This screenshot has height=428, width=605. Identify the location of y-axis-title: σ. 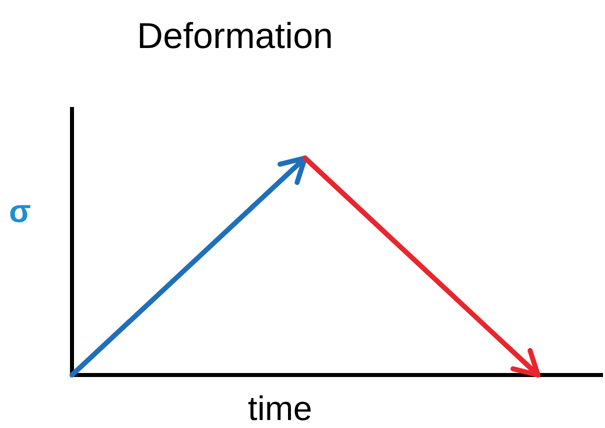
(20, 211).